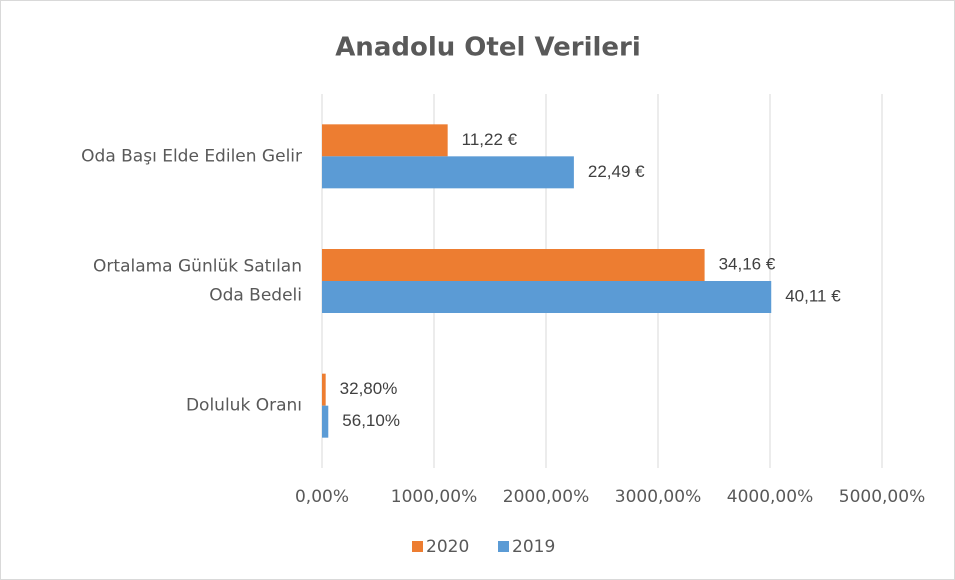  Describe the element at coordinates (813, 295) in the screenshot. I see `value-label: 40,11 €` at that location.